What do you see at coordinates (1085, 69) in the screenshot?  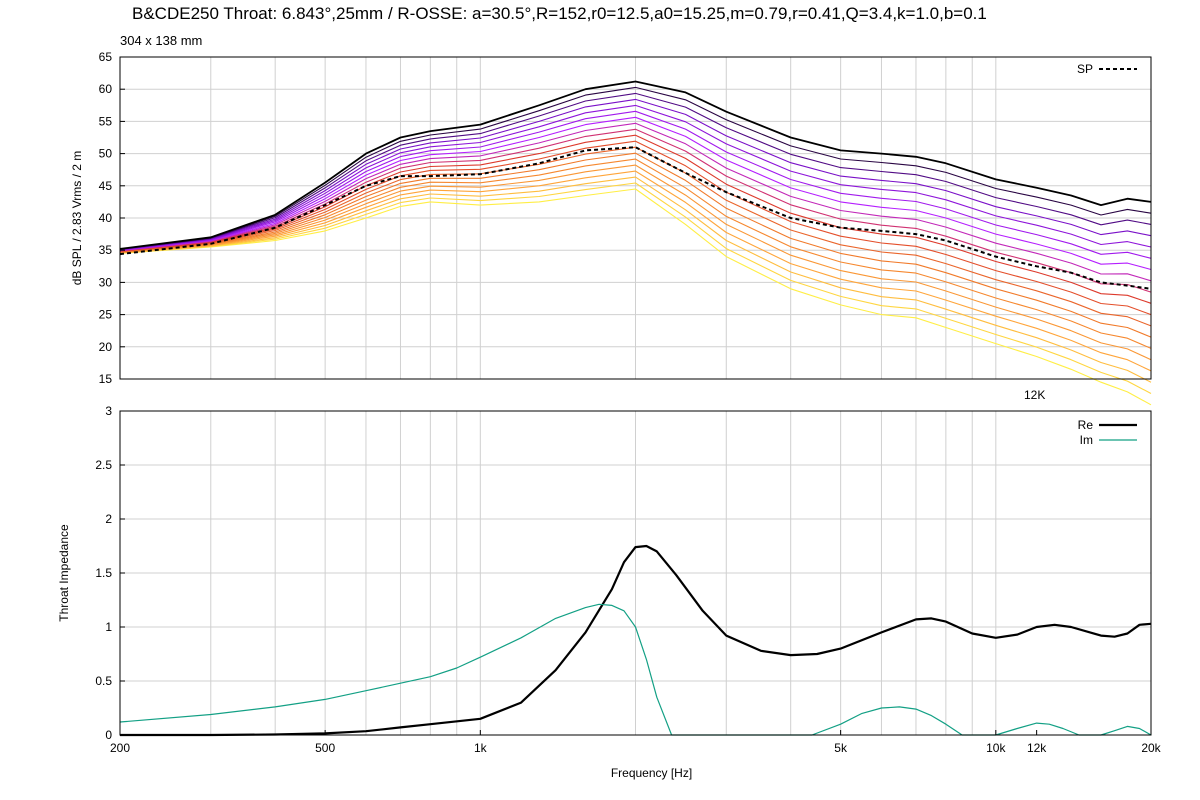 I see `legend-label-sp: SP` at bounding box center [1085, 69].